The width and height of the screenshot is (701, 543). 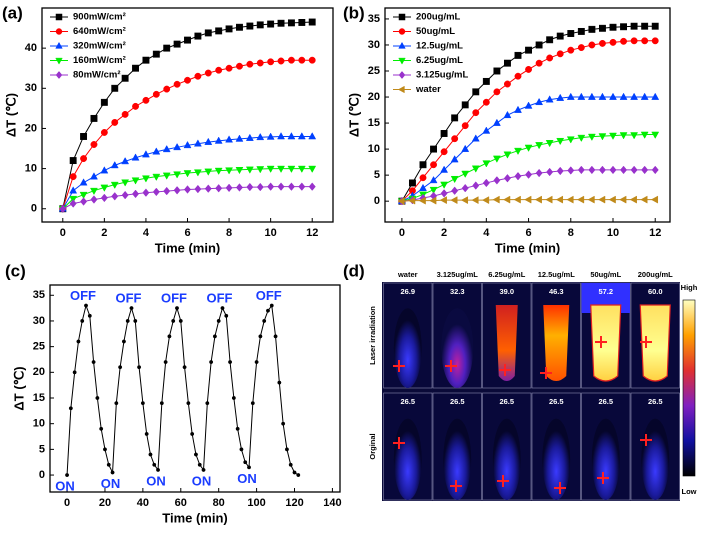 What do you see at coordinates (458, 274) in the screenshot?
I see `column-label: 3.125ug/mL` at bounding box center [458, 274].